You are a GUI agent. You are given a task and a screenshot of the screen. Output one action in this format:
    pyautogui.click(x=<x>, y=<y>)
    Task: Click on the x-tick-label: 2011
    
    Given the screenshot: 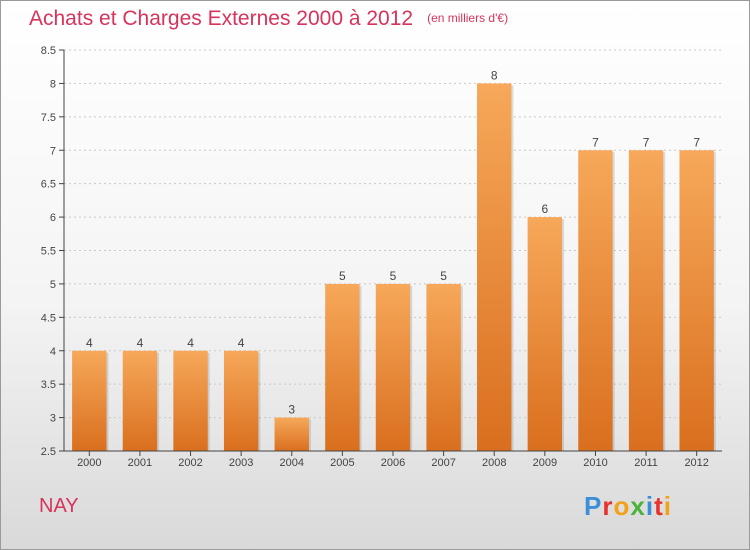 What is the action you would take?
    pyautogui.click(x=646, y=463)
    